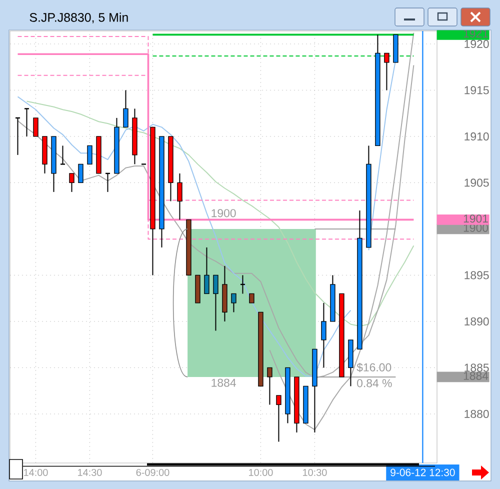 This screenshot has width=500, height=489. Describe the element at coordinates (476, 414) in the screenshot. I see `y-tick-label: 1880` at that location.